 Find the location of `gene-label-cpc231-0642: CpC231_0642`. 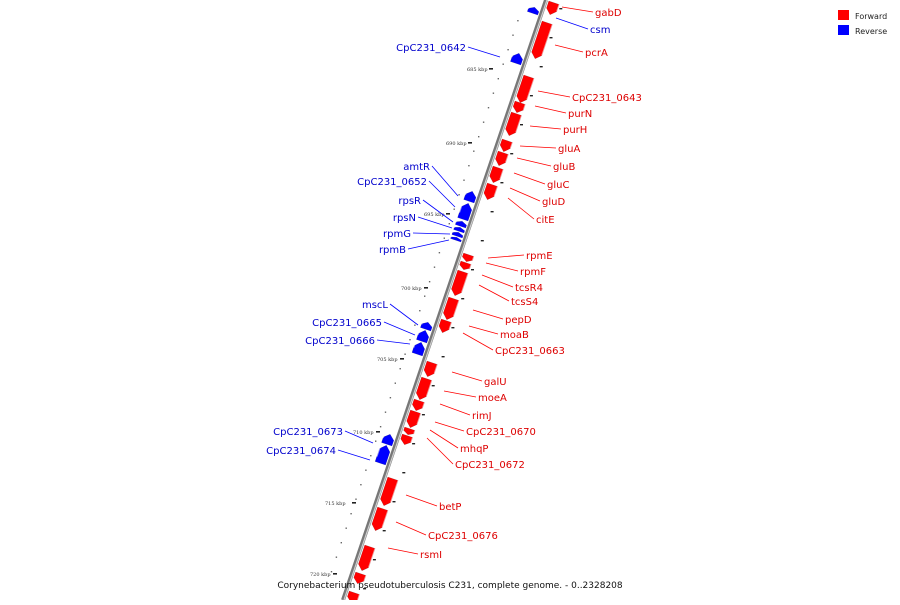

gene-label-cpc231-0642: CpC231_0642 is located at coordinates (431, 48).